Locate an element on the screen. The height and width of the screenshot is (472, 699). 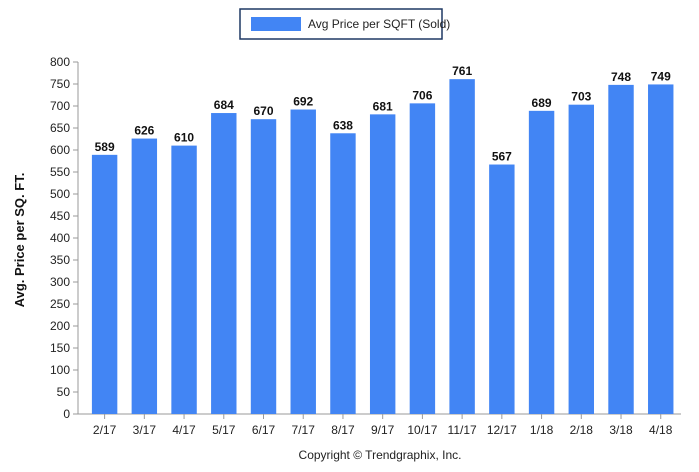
y-tick-label: 550 is located at coordinates (60, 172).